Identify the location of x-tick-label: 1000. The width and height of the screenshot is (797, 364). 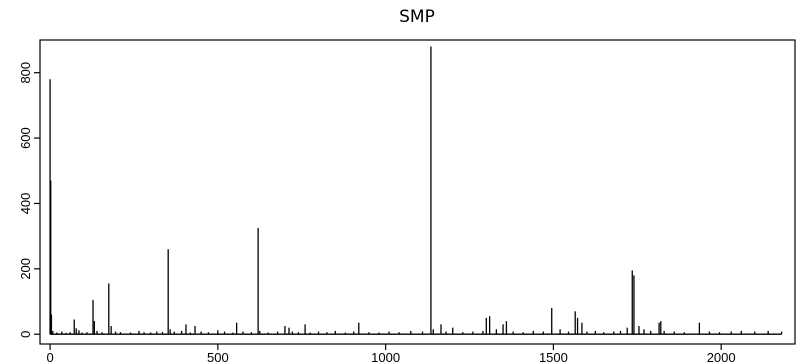
(385, 357).